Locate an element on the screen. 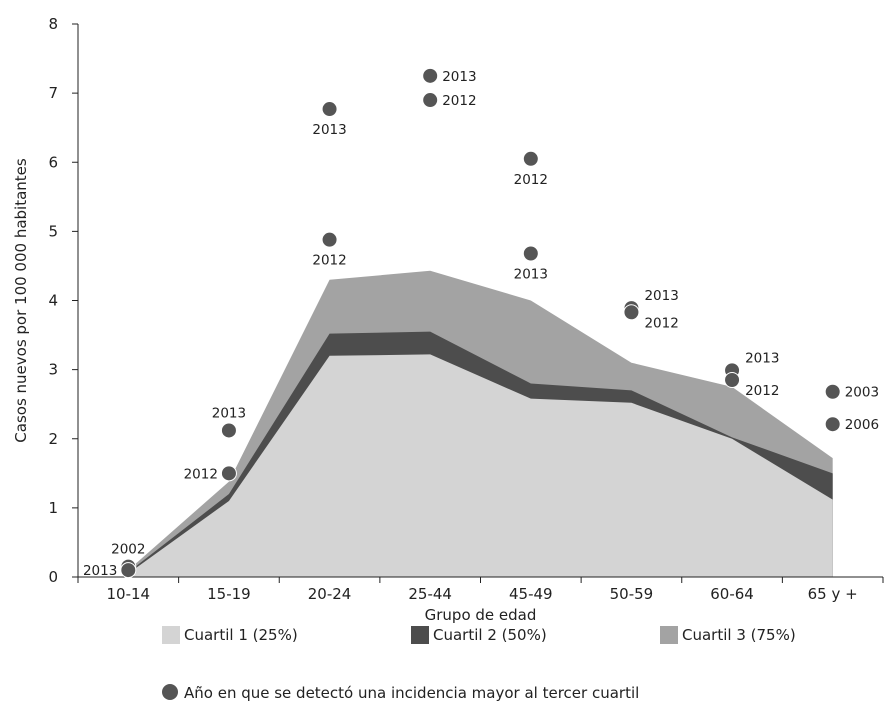 The height and width of the screenshot is (728, 893). y-axis-title: Casos nuevos por 100 000 habitantes is located at coordinates (21, 300).